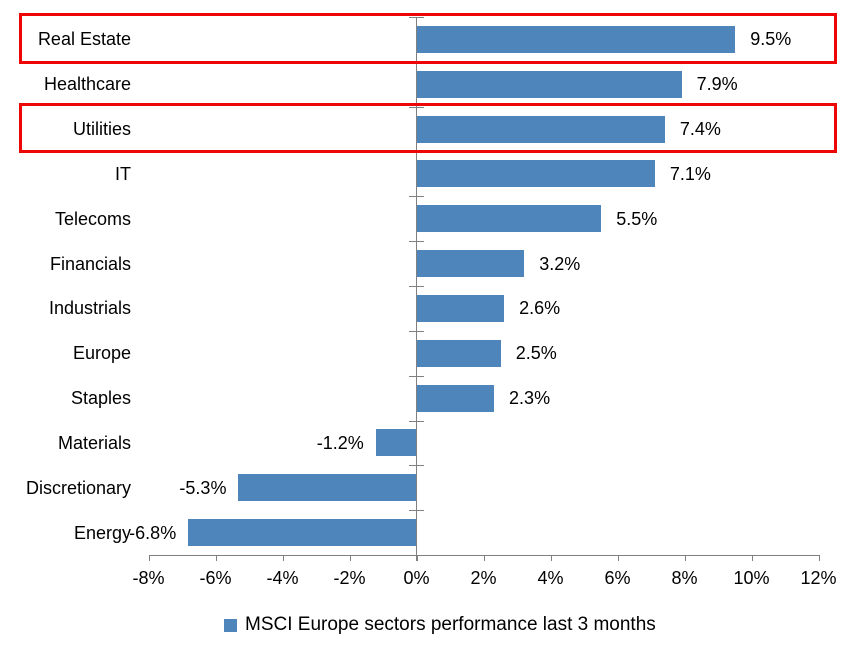 The width and height of the screenshot is (852, 651). Describe the element at coordinates (340, 442) in the screenshot. I see `value-label-materials: -1.2%` at that location.